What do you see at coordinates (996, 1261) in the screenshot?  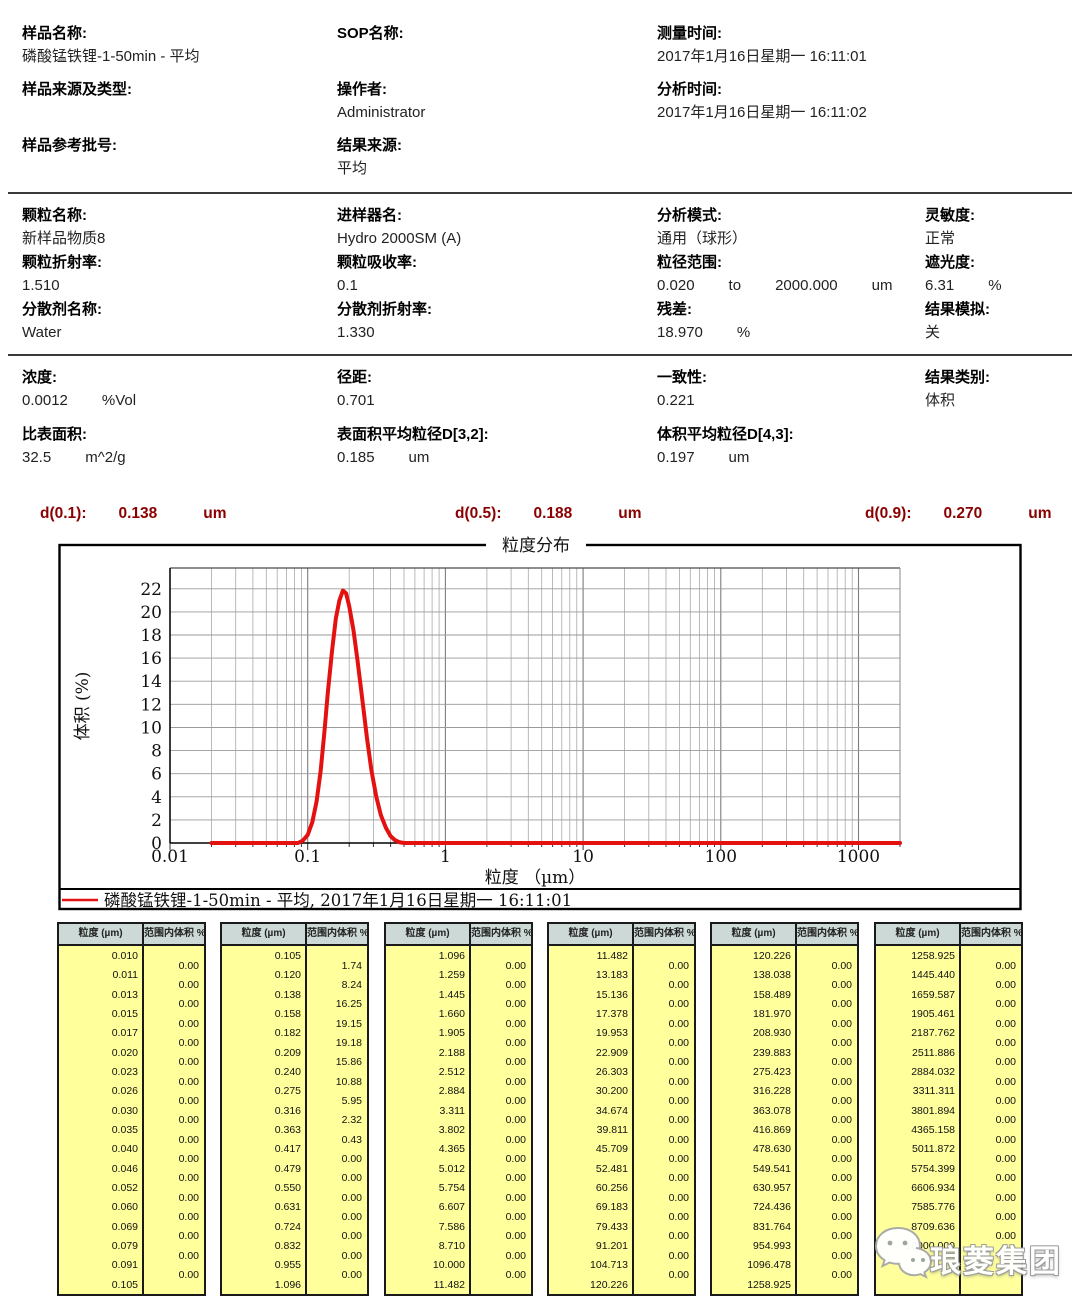 I see `watermark-text: 琅菱集团` at bounding box center [996, 1261].